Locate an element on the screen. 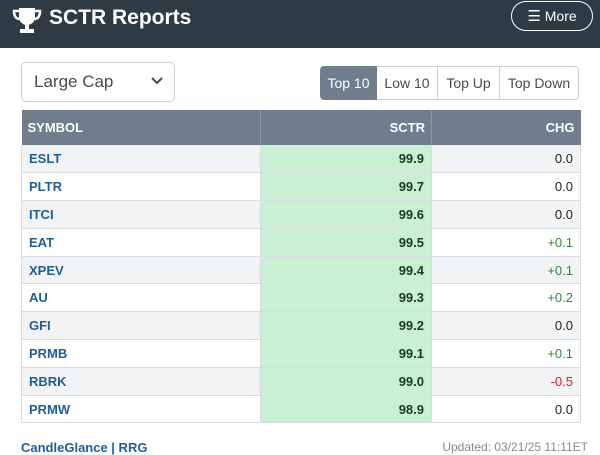  table-header-row: SYMBOL SCTR CHG is located at coordinates (301, 127).